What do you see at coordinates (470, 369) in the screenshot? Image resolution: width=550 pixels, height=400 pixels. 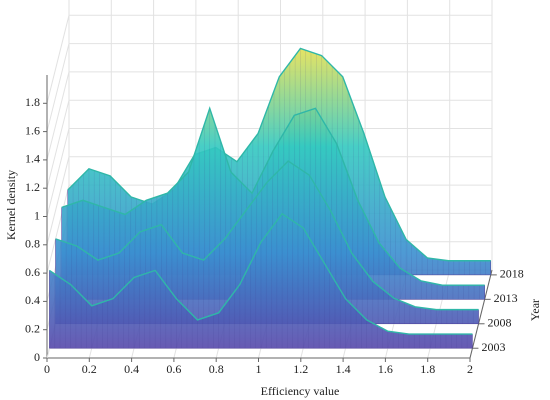 I see `x-tick-label: 2` at bounding box center [470, 369].